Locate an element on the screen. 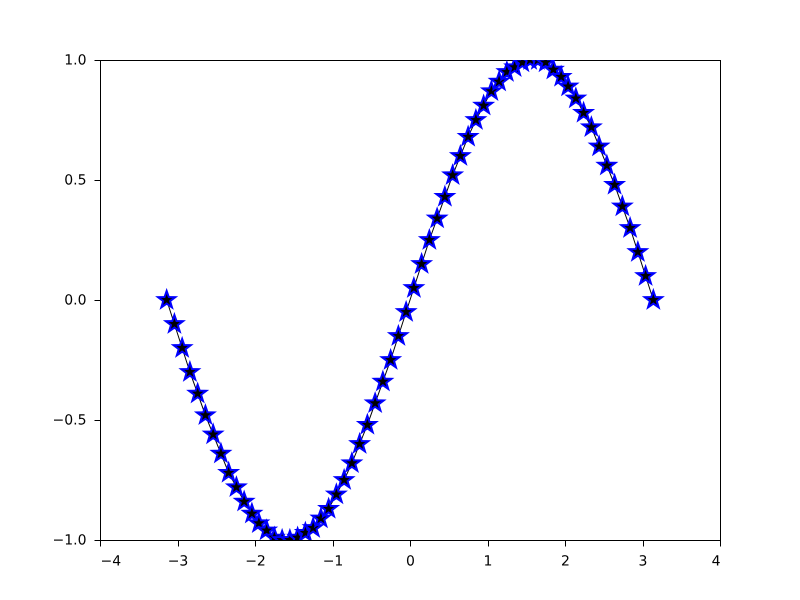 The width and height of the screenshot is (800, 600). x-tick-label: −2 is located at coordinates (255, 562).